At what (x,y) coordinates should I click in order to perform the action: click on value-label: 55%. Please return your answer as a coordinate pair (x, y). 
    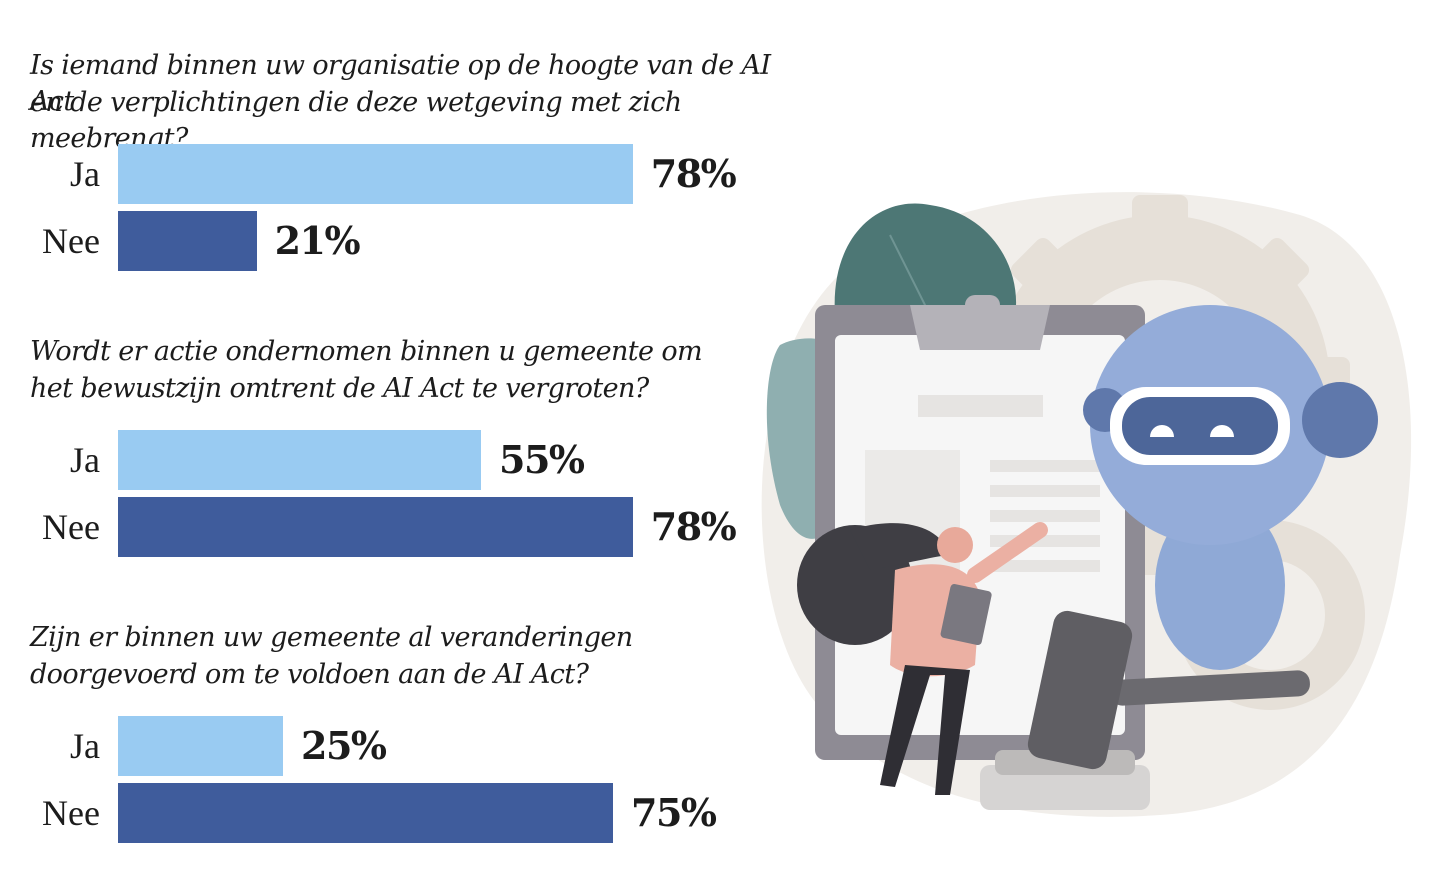
    Looking at the image, I should click on (542, 459).